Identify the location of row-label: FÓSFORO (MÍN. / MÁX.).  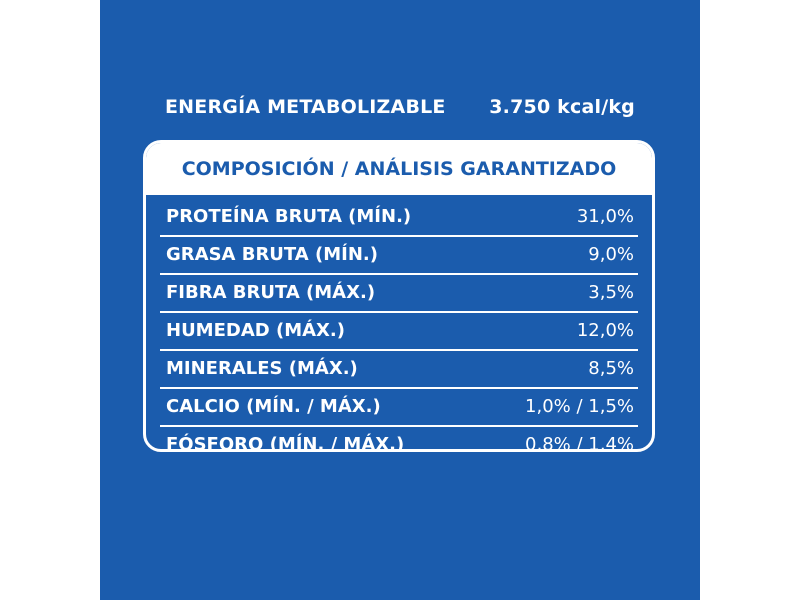
(285, 443).